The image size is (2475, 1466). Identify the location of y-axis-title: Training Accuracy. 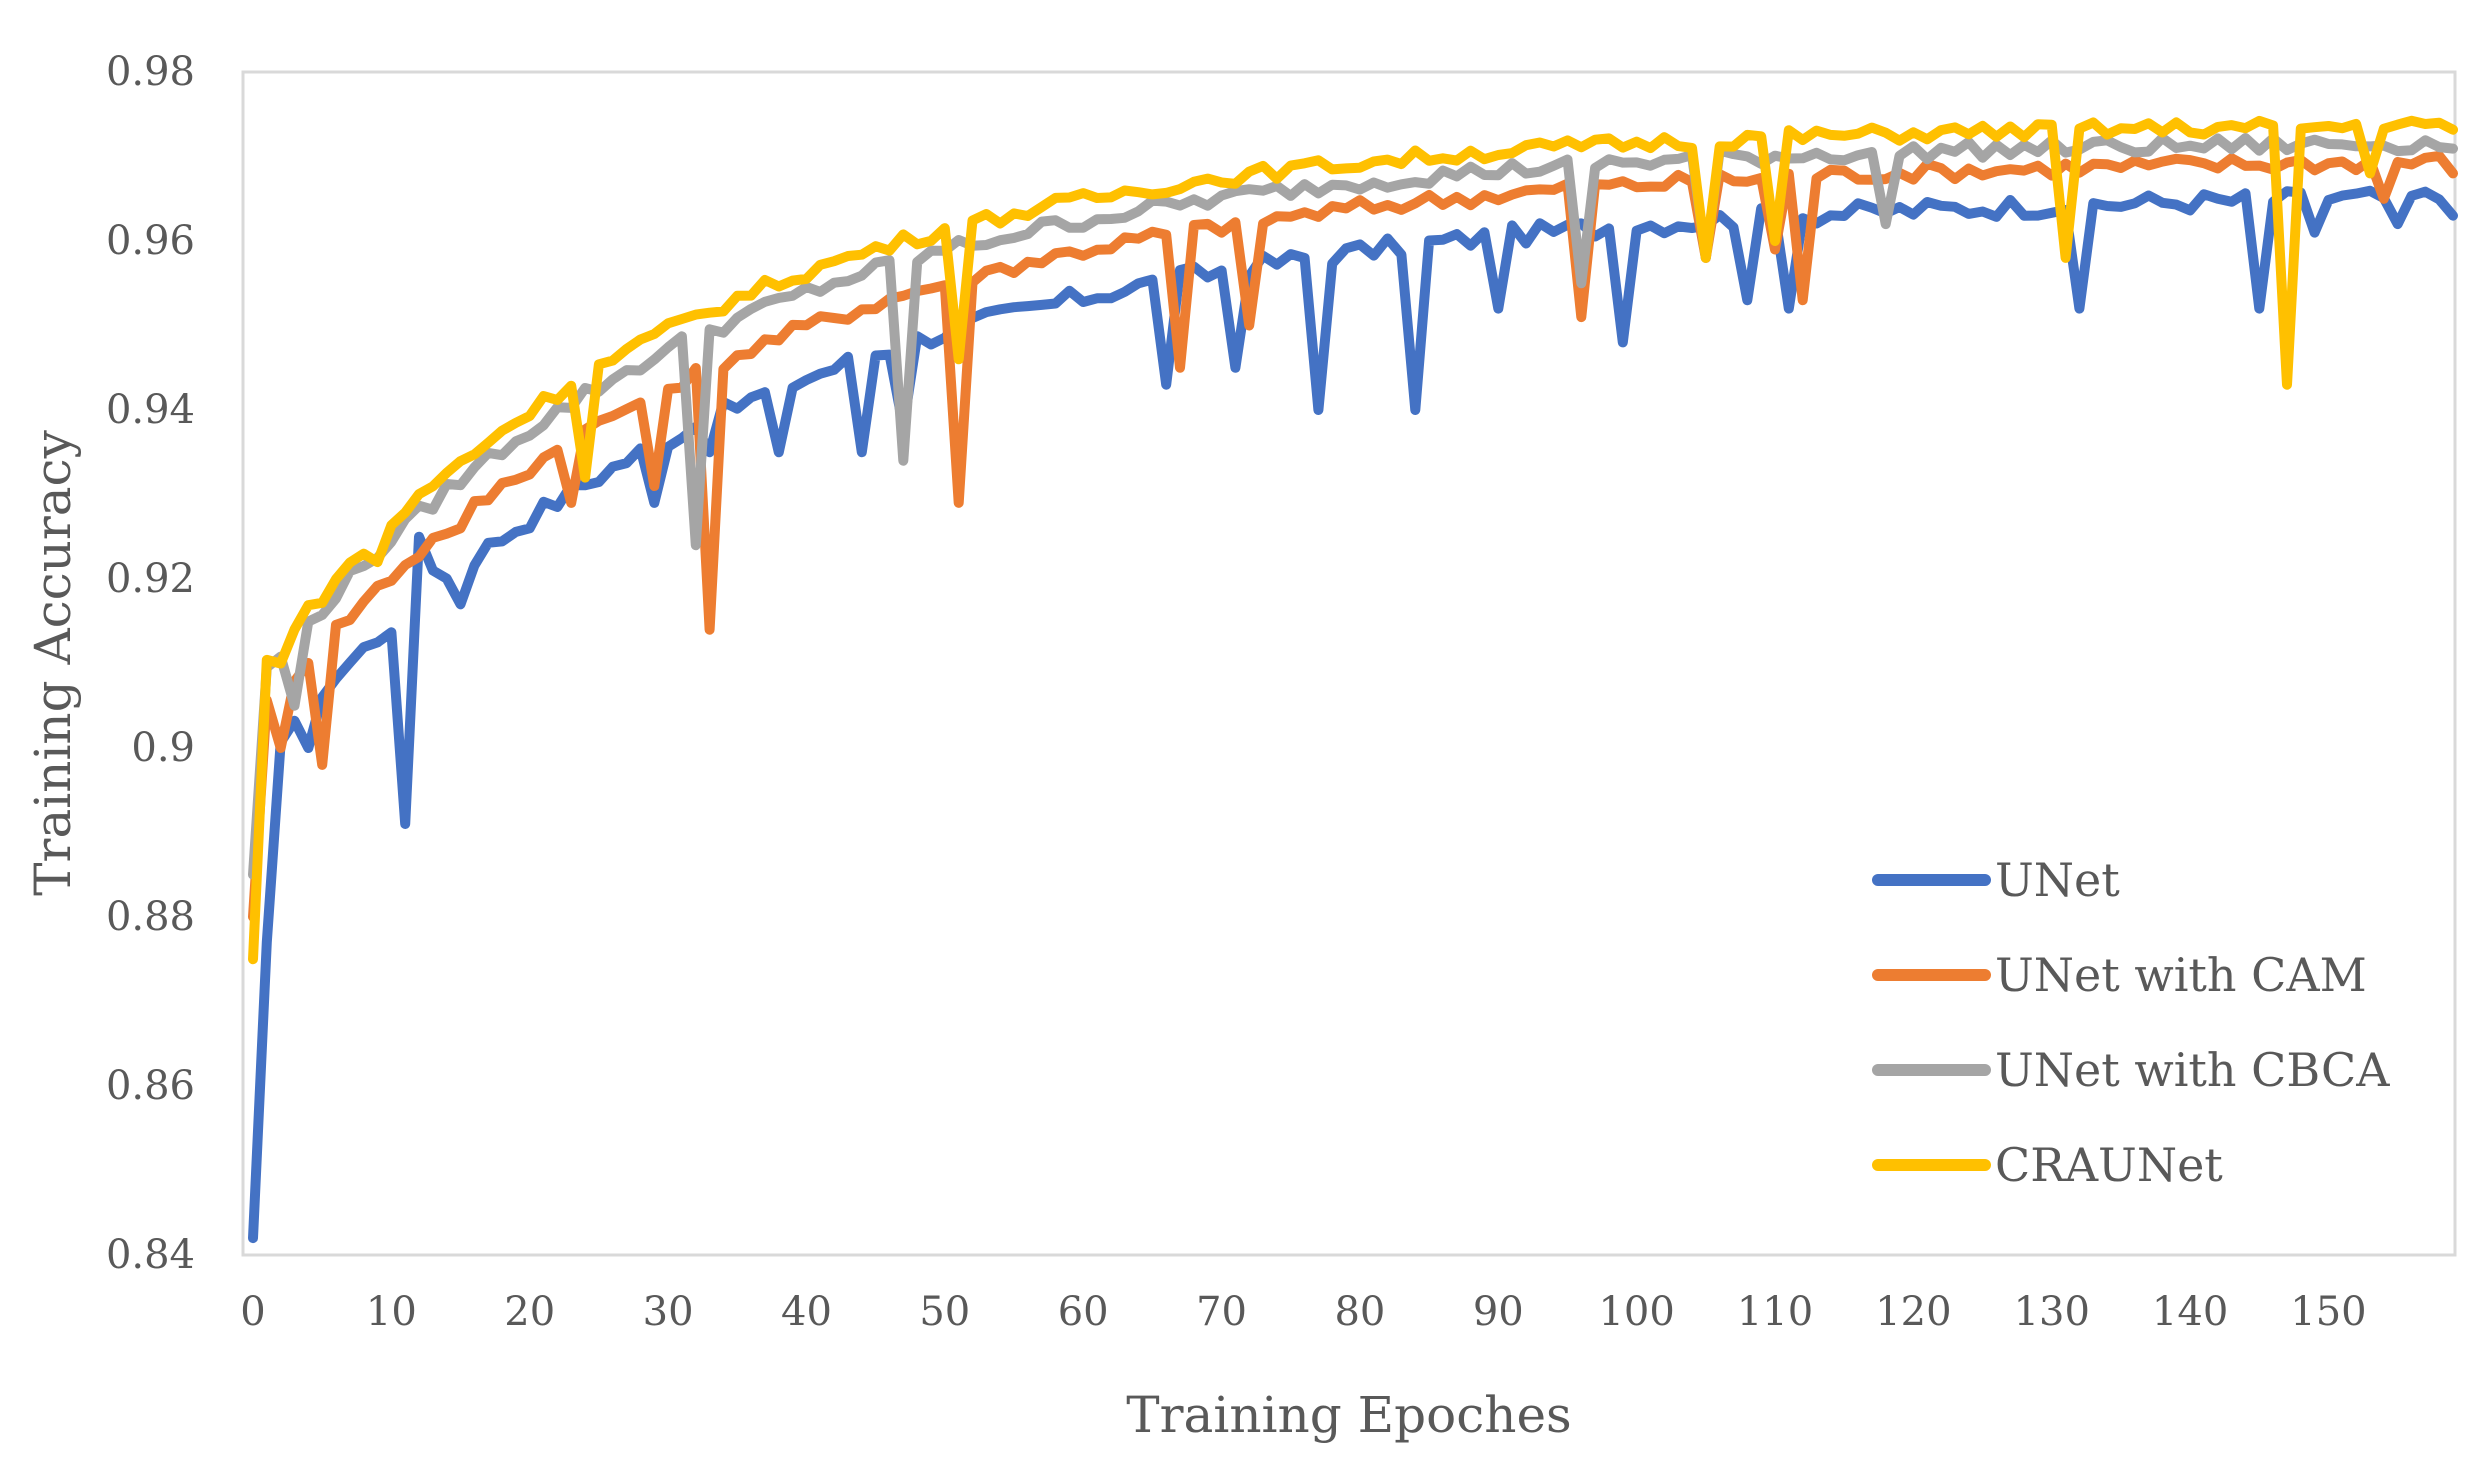
(53, 662).